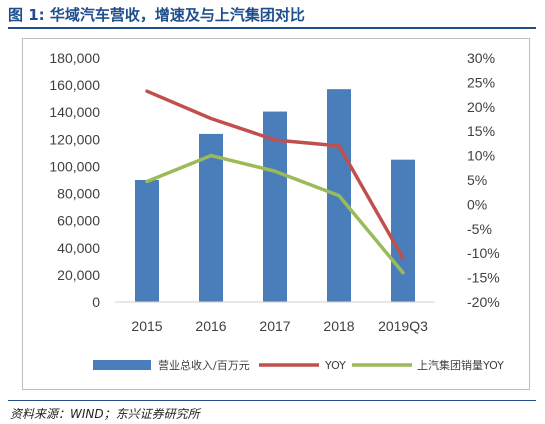 This screenshot has width=545, height=424. What do you see at coordinates (274, 326) in the screenshot?
I see `x-axis-category-label: 2017` at bounding box center [274, 326].